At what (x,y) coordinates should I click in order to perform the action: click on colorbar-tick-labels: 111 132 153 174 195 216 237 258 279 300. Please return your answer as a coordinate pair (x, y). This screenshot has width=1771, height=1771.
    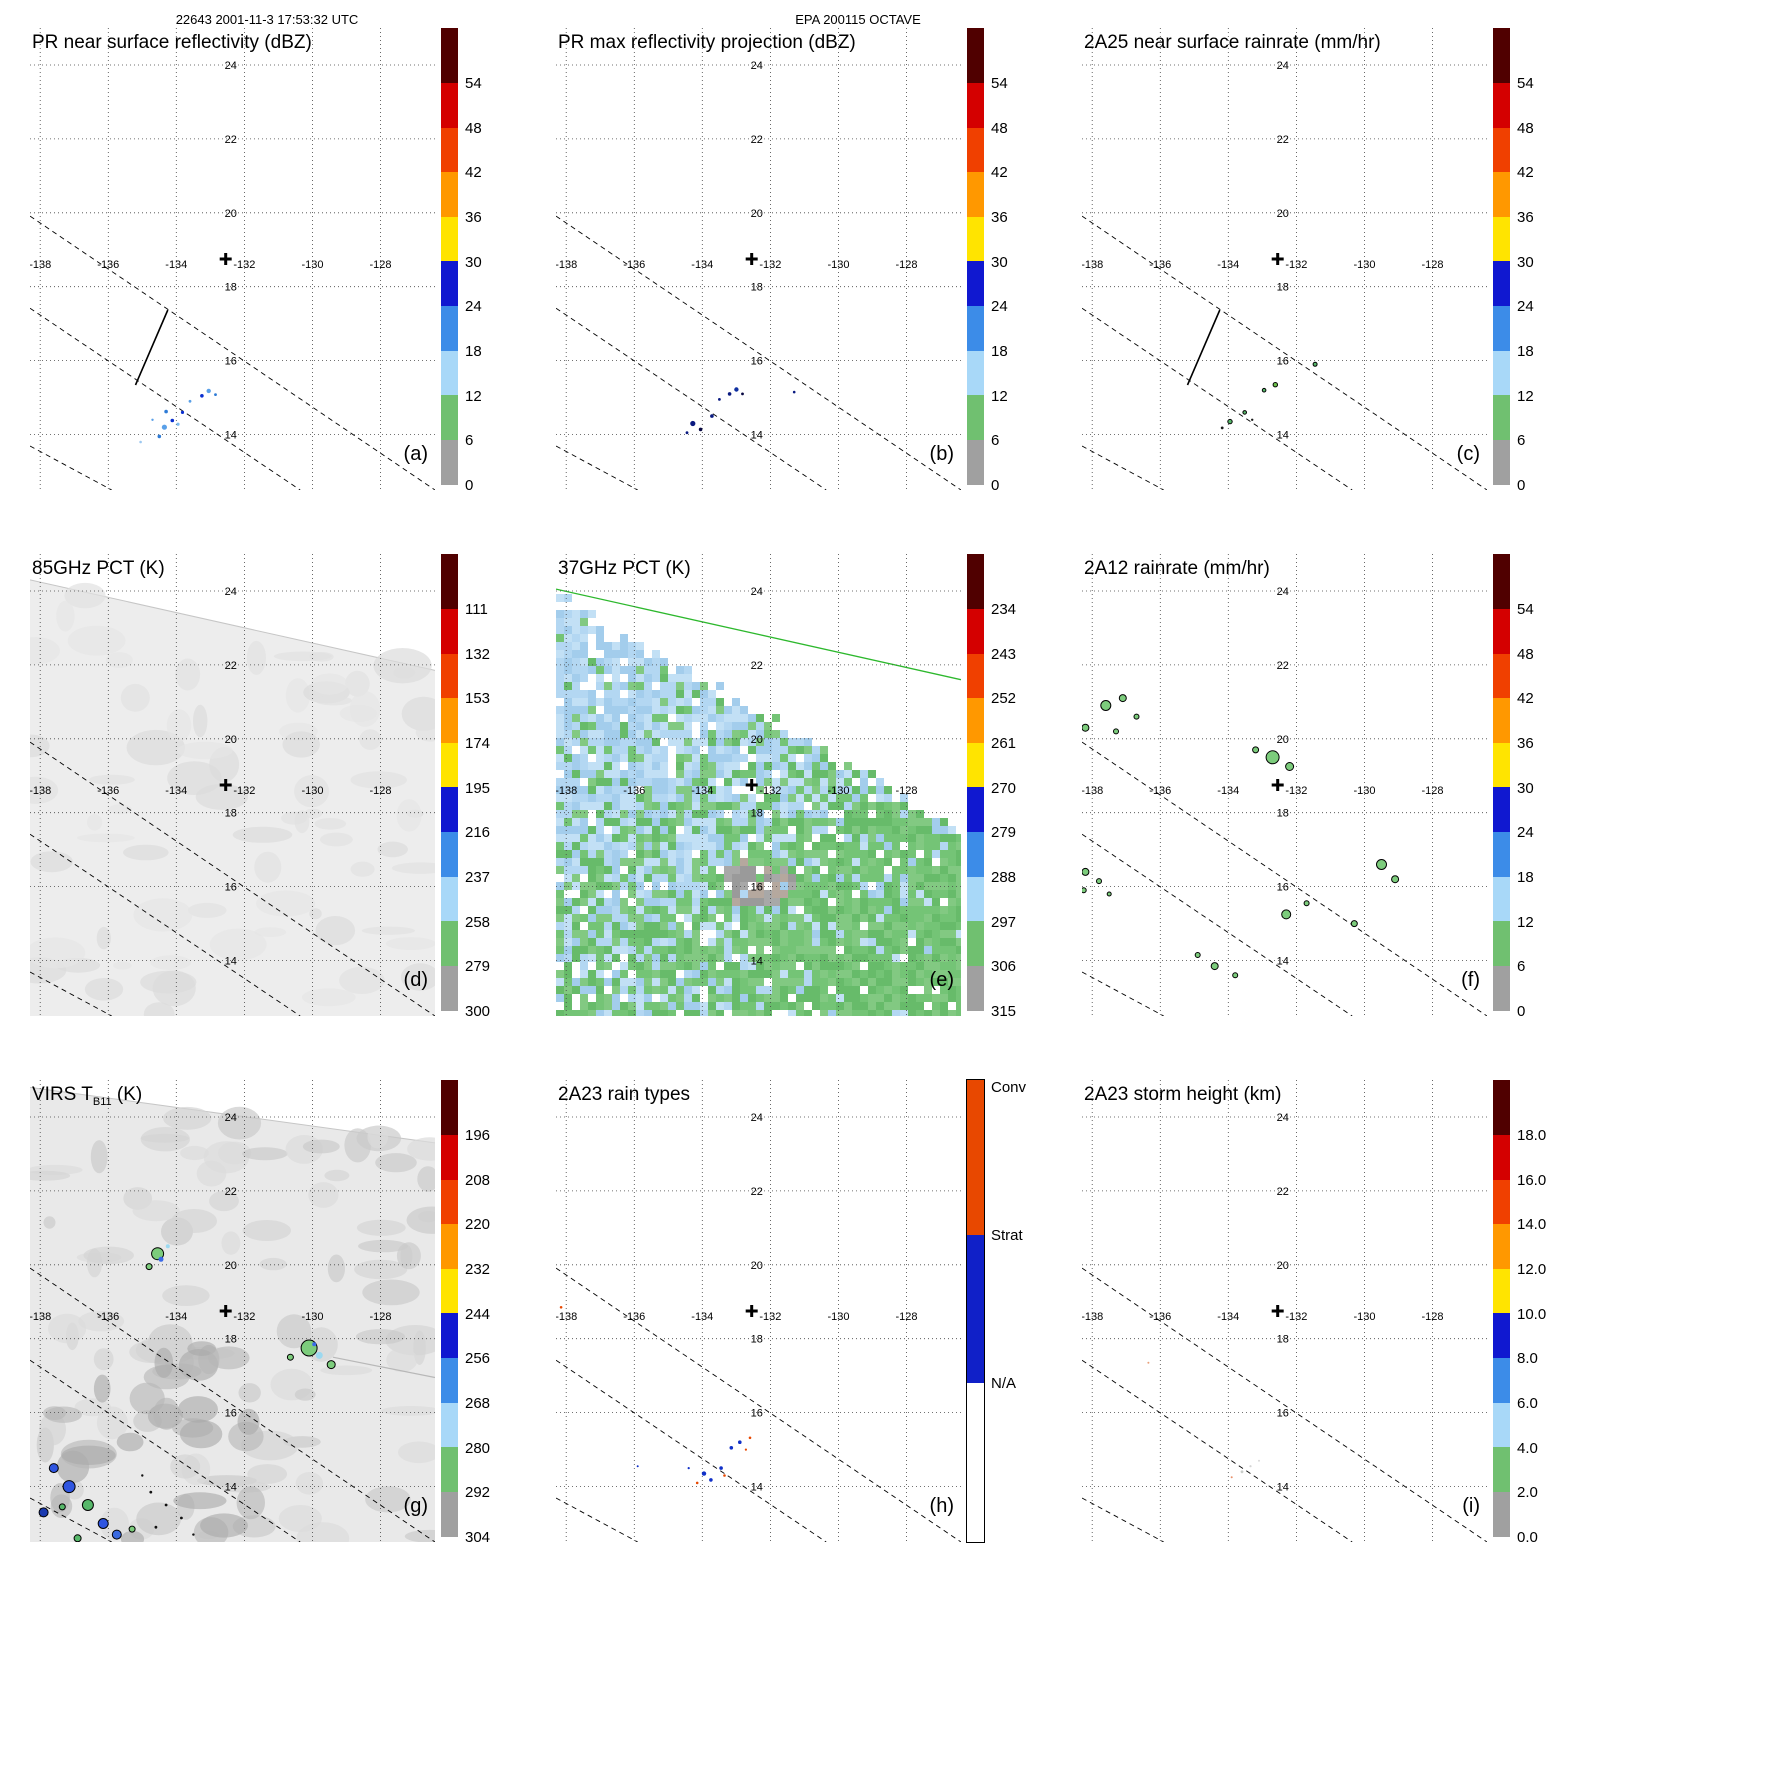
    Looking at the image, I should click on (504, 787).